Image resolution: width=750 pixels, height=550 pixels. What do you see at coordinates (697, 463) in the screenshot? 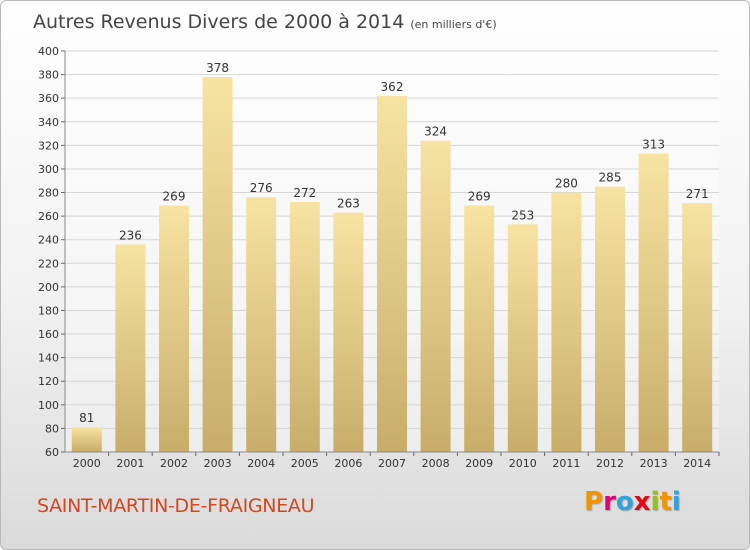
I see `x-tick-label: 2014` at bounding box center [697, 463].